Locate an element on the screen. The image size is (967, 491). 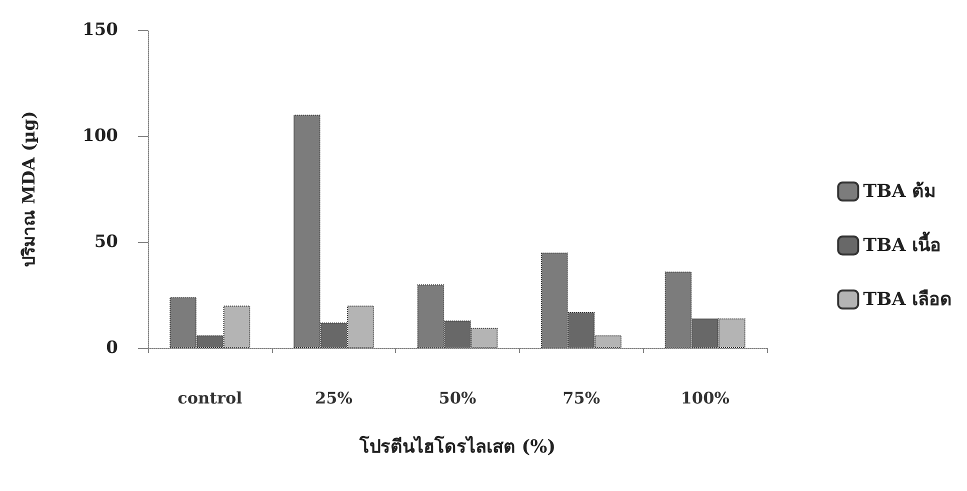
x-tick-label: 100% is located at coordinates (705, 398).